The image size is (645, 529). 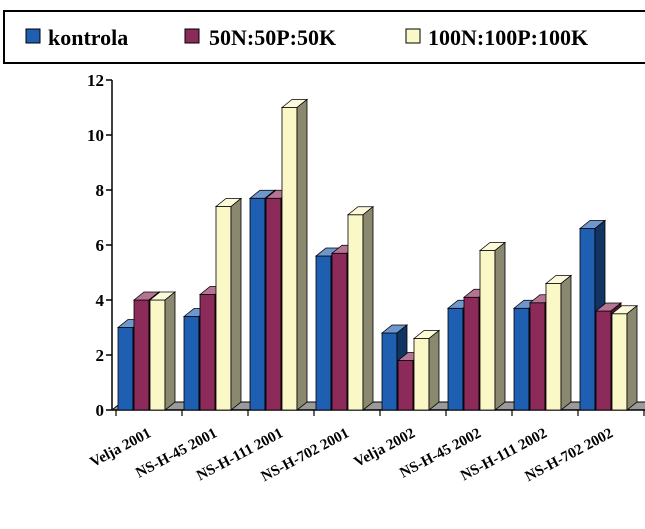 I want to click on y-tick-label: 0, so click(x=100, y=410).